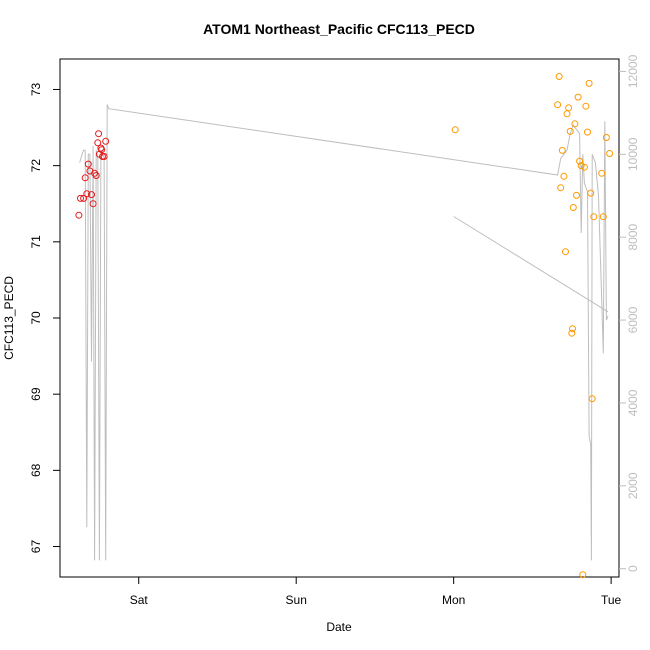  Describe the element at coordinates (453, 600) in the screenshot. I see `x-tick-label: Mon` at that location.